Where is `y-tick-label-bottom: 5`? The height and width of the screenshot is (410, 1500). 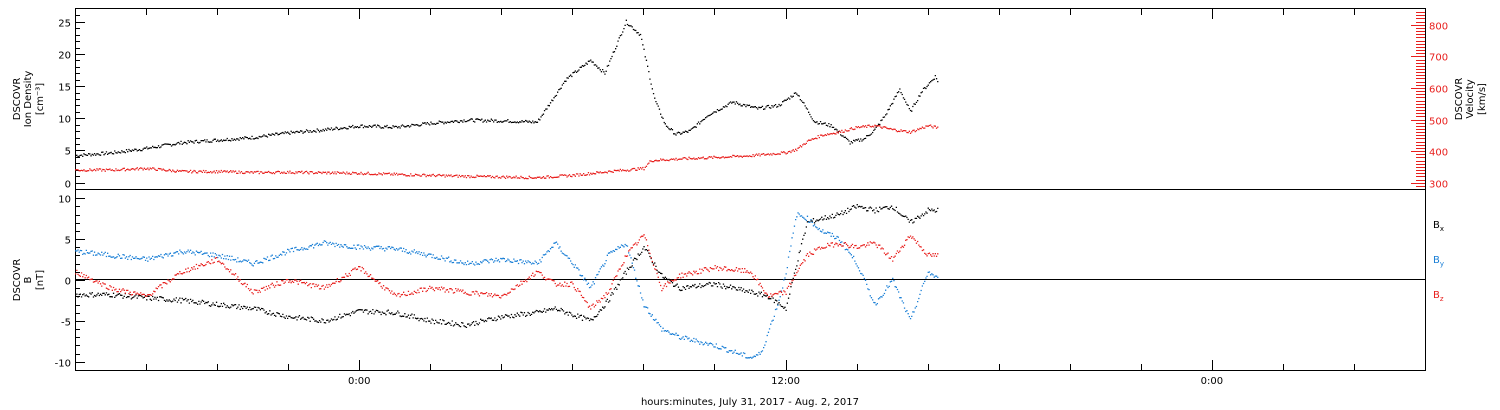
y-tick-label-bottom: 5 is located at coordinates (68, 241).